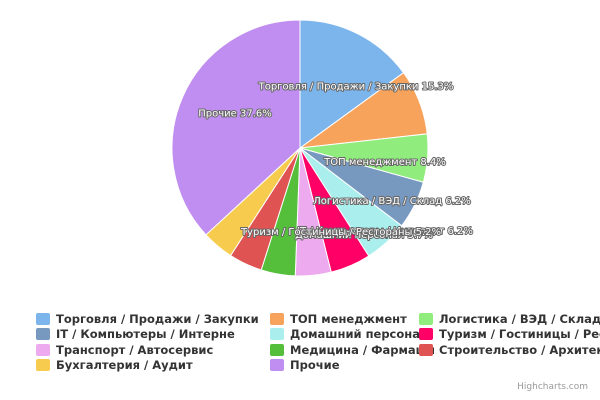 The width and height of the screenshot is (600, 400). I want to click on legend-item-7: Транспорт / Автосервис, so click(124, 349).